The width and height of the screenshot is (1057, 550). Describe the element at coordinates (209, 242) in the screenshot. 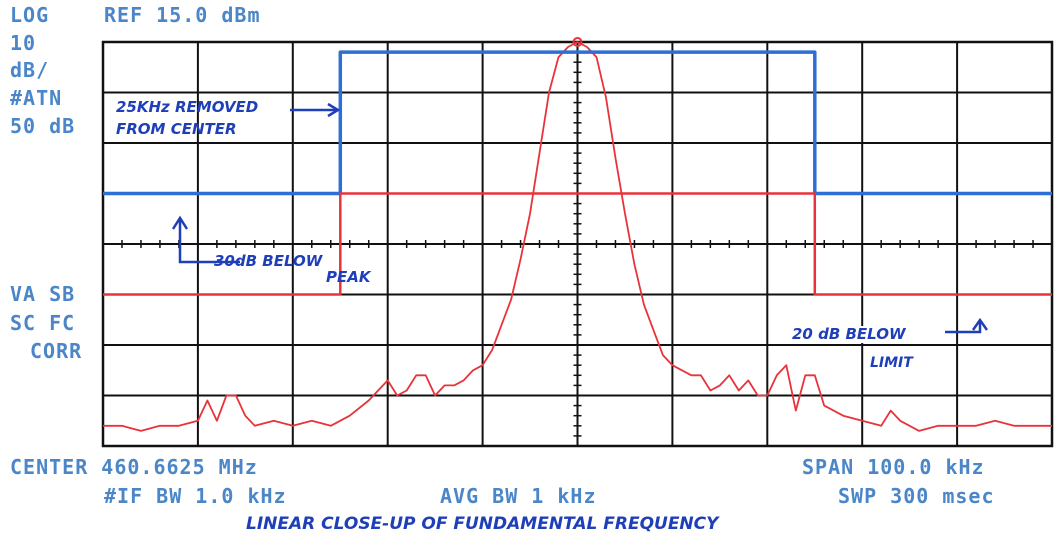

I see `arrow-peak-line` at that location.